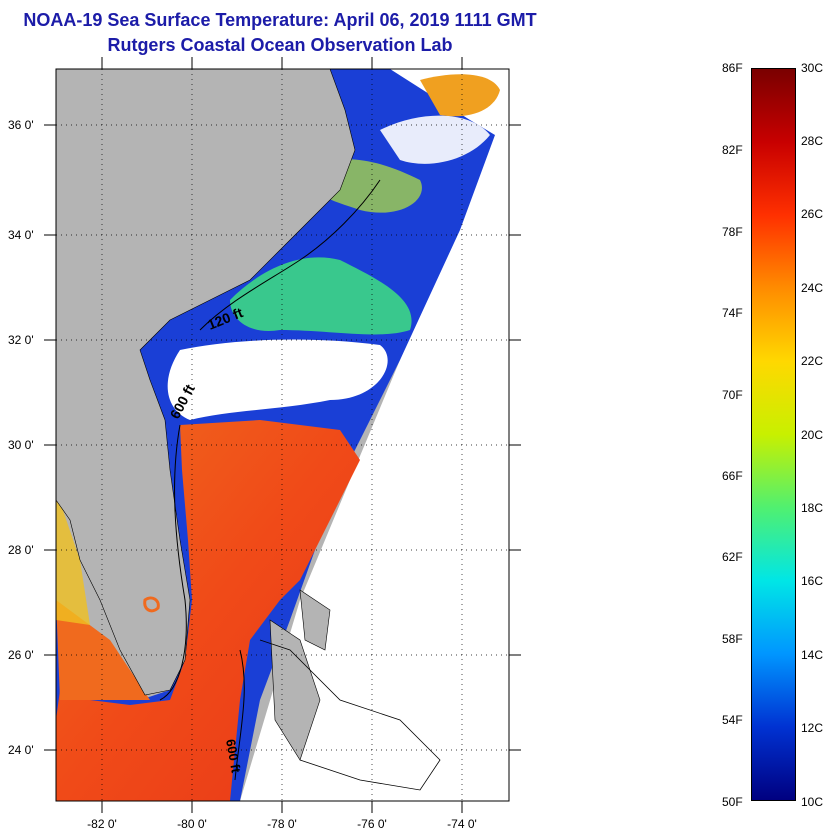 This screenshot has height=832, width=833. What do you see at coordinates (732, 68) in the screenshot?
I see `colorbar-f-label: 86F` at bounding box center [732, 68].